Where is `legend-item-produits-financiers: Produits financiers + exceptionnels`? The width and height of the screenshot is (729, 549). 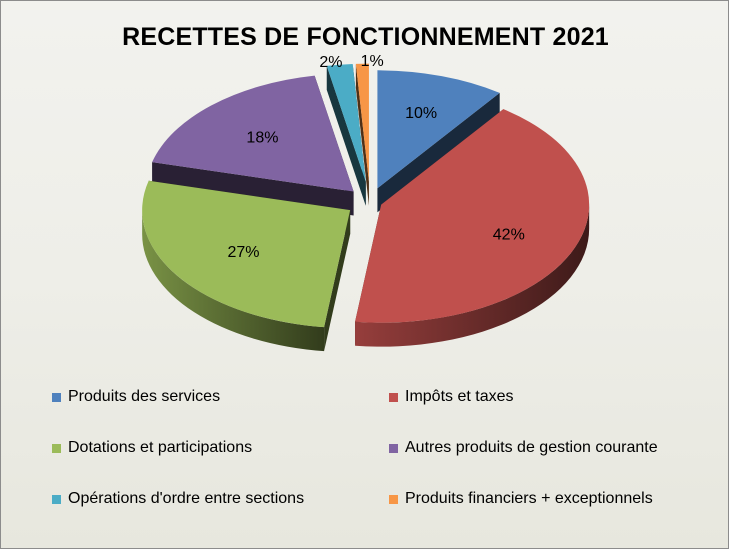 legend-item-produits-financiers: Produits financiers + exceptionnels is located at coordinates (521, 499).